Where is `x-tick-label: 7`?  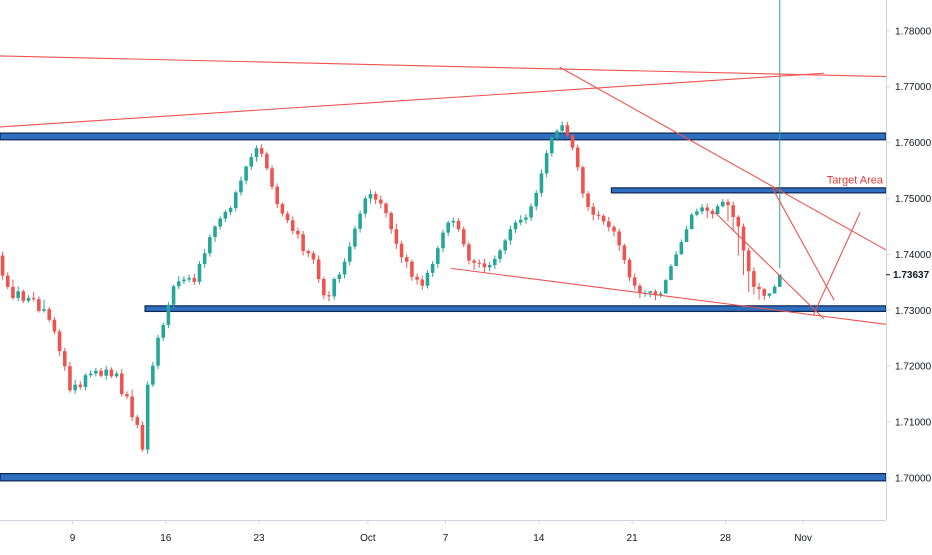 x-tick-label: 7 is located at coordinates (446, 538).